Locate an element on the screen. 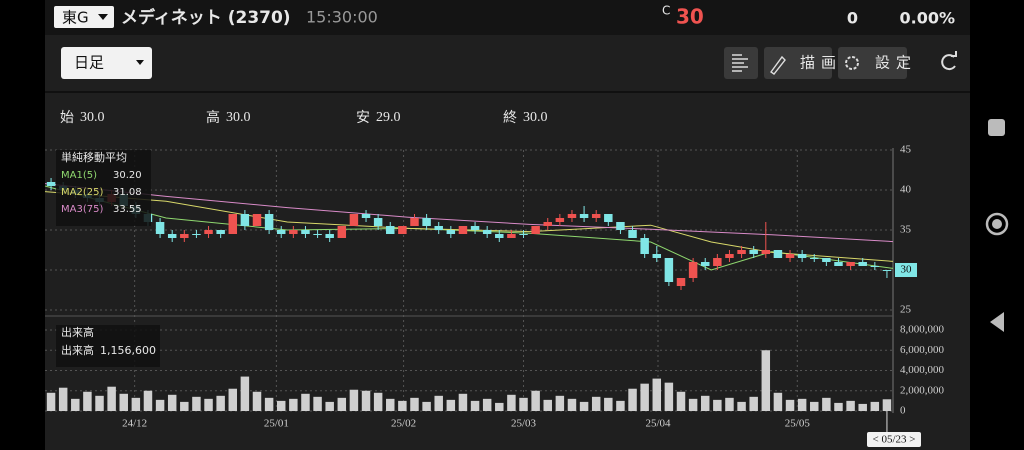 This screenshot has height=450, width=1024. stock-name: メディネット (2370) is located at coordinates (206, 17).